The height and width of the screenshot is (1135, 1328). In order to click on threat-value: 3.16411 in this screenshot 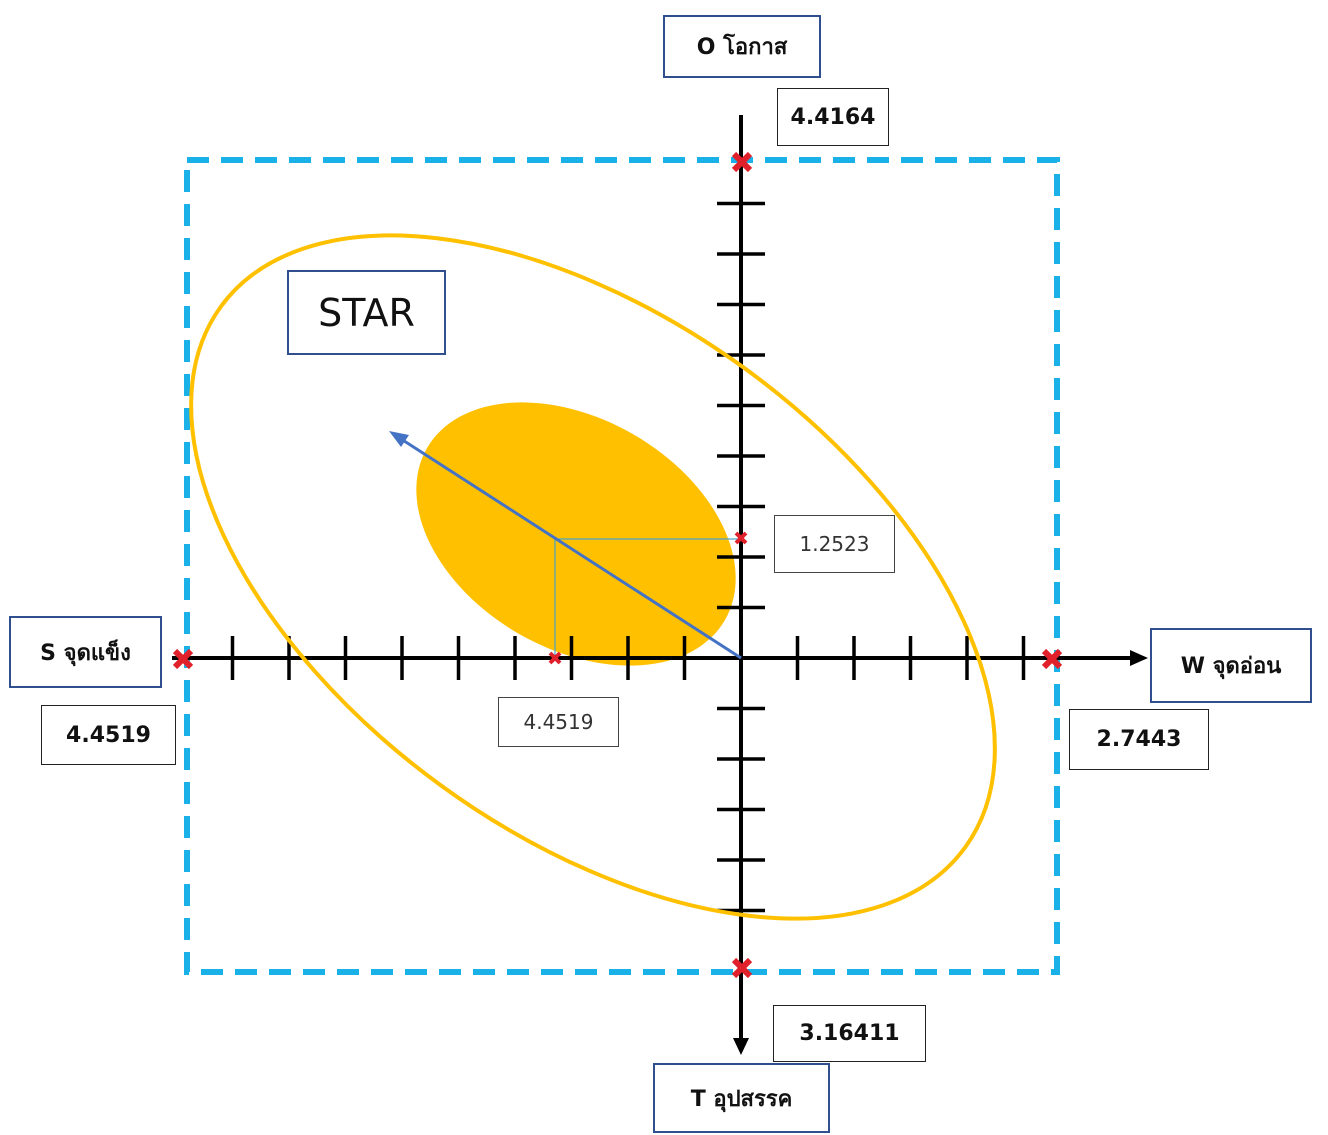, I will do `click(849, 1033)`.